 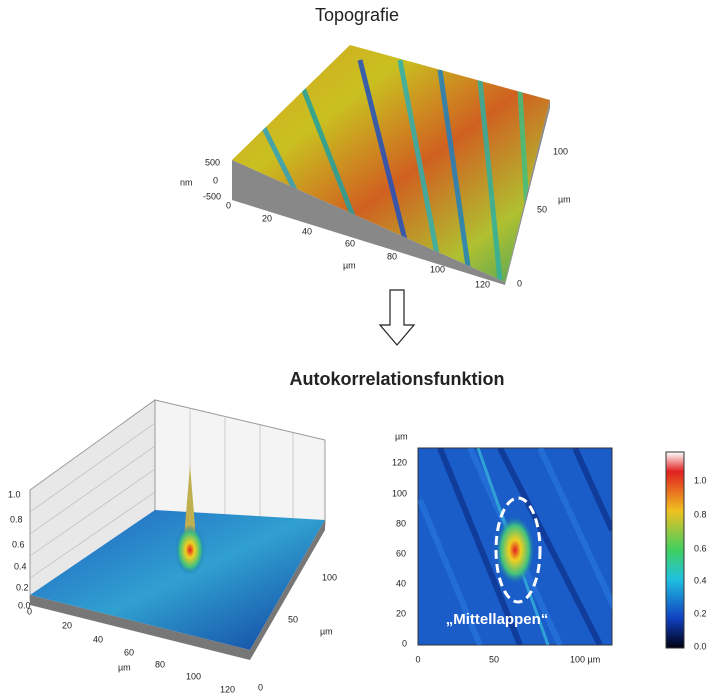 I want to click on arrow, so click(x=397, y=317).